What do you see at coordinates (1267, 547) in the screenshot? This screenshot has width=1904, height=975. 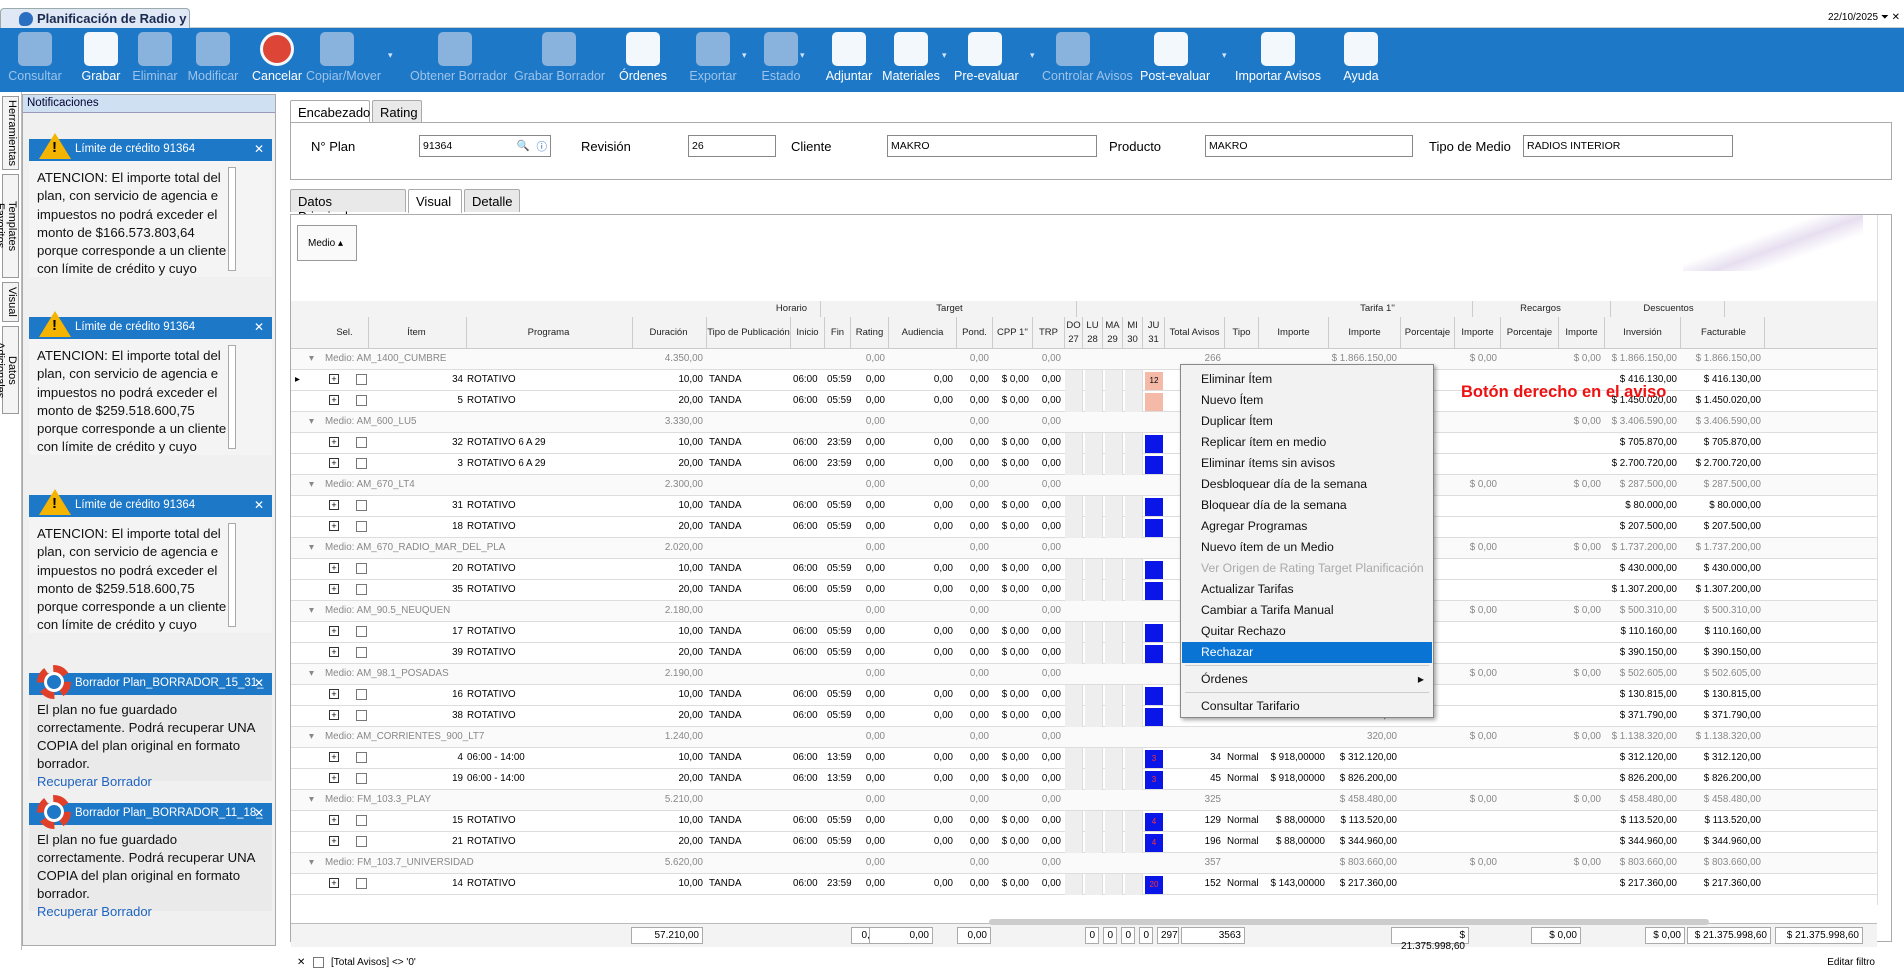 I see `menu-item-8: Nuevo ítem de un Medio` at bounding box center [1267, 547].